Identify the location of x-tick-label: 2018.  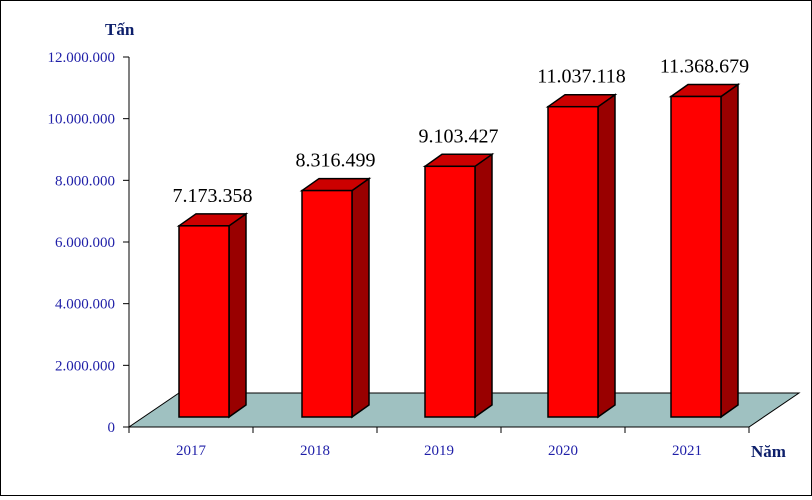
(315, 451).